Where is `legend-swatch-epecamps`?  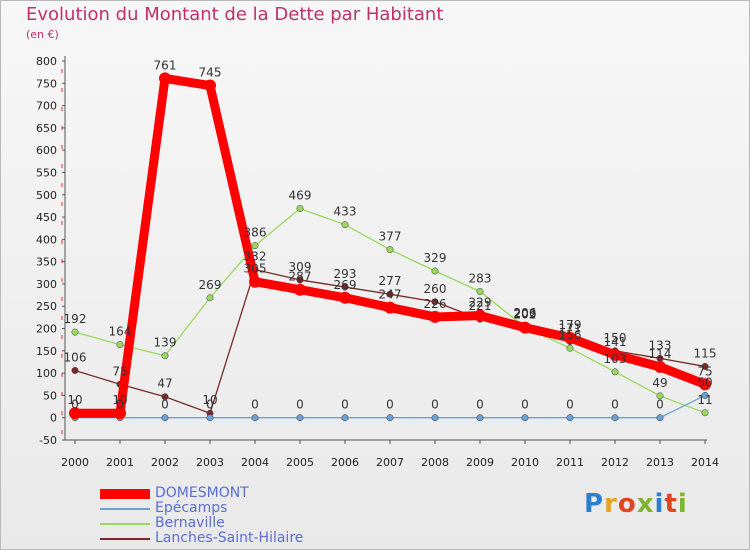 legend-swatch-epecamps is located at coordinates (125, 509).